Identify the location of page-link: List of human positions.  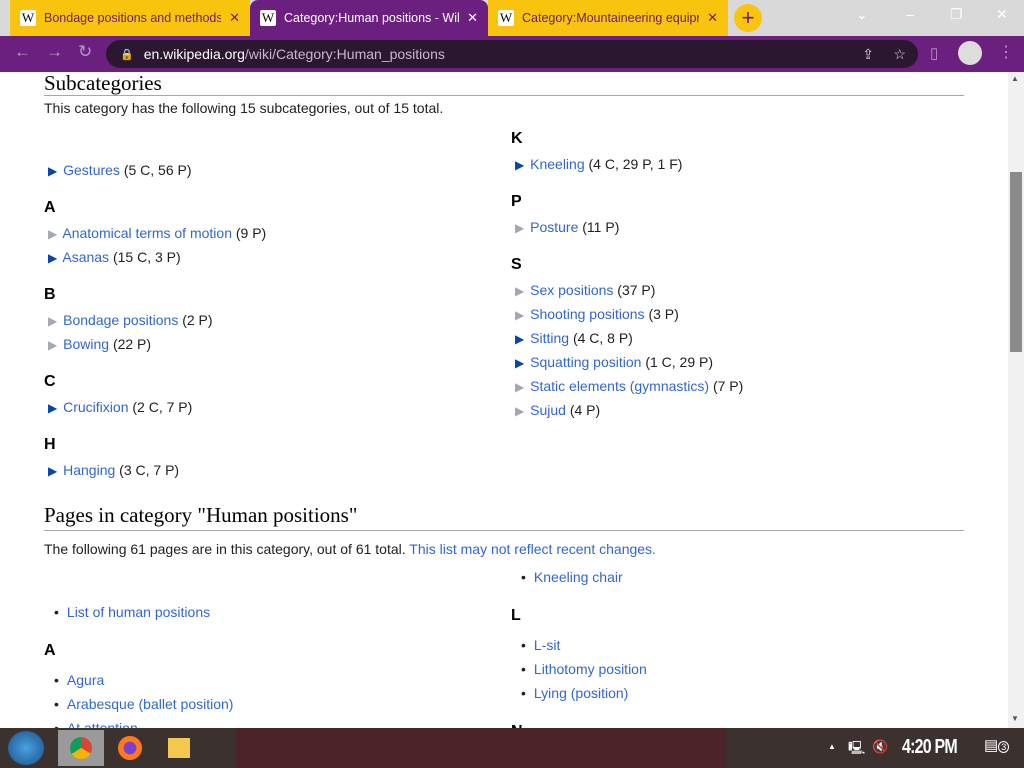
(138, 612).